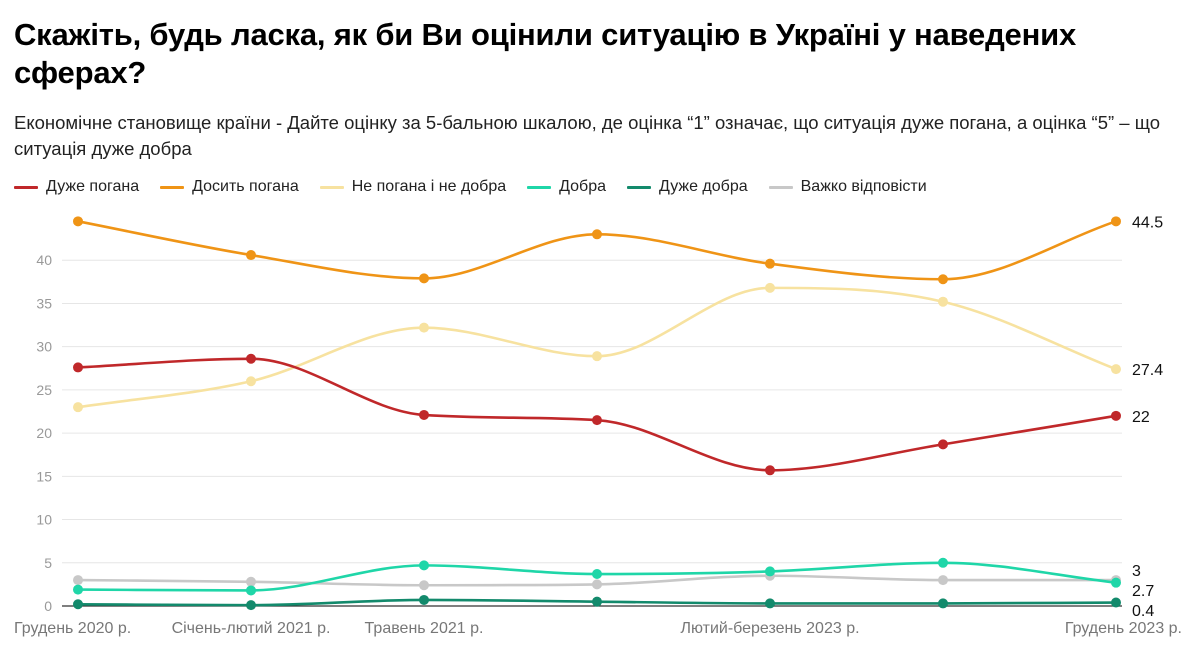 This screenshot has height=653, width=1203. What do you see at coordinates (72, 628) in the screenshot?
I see `x-tick-label: Грудень 2020 р.` at bounding box center [72, 628].